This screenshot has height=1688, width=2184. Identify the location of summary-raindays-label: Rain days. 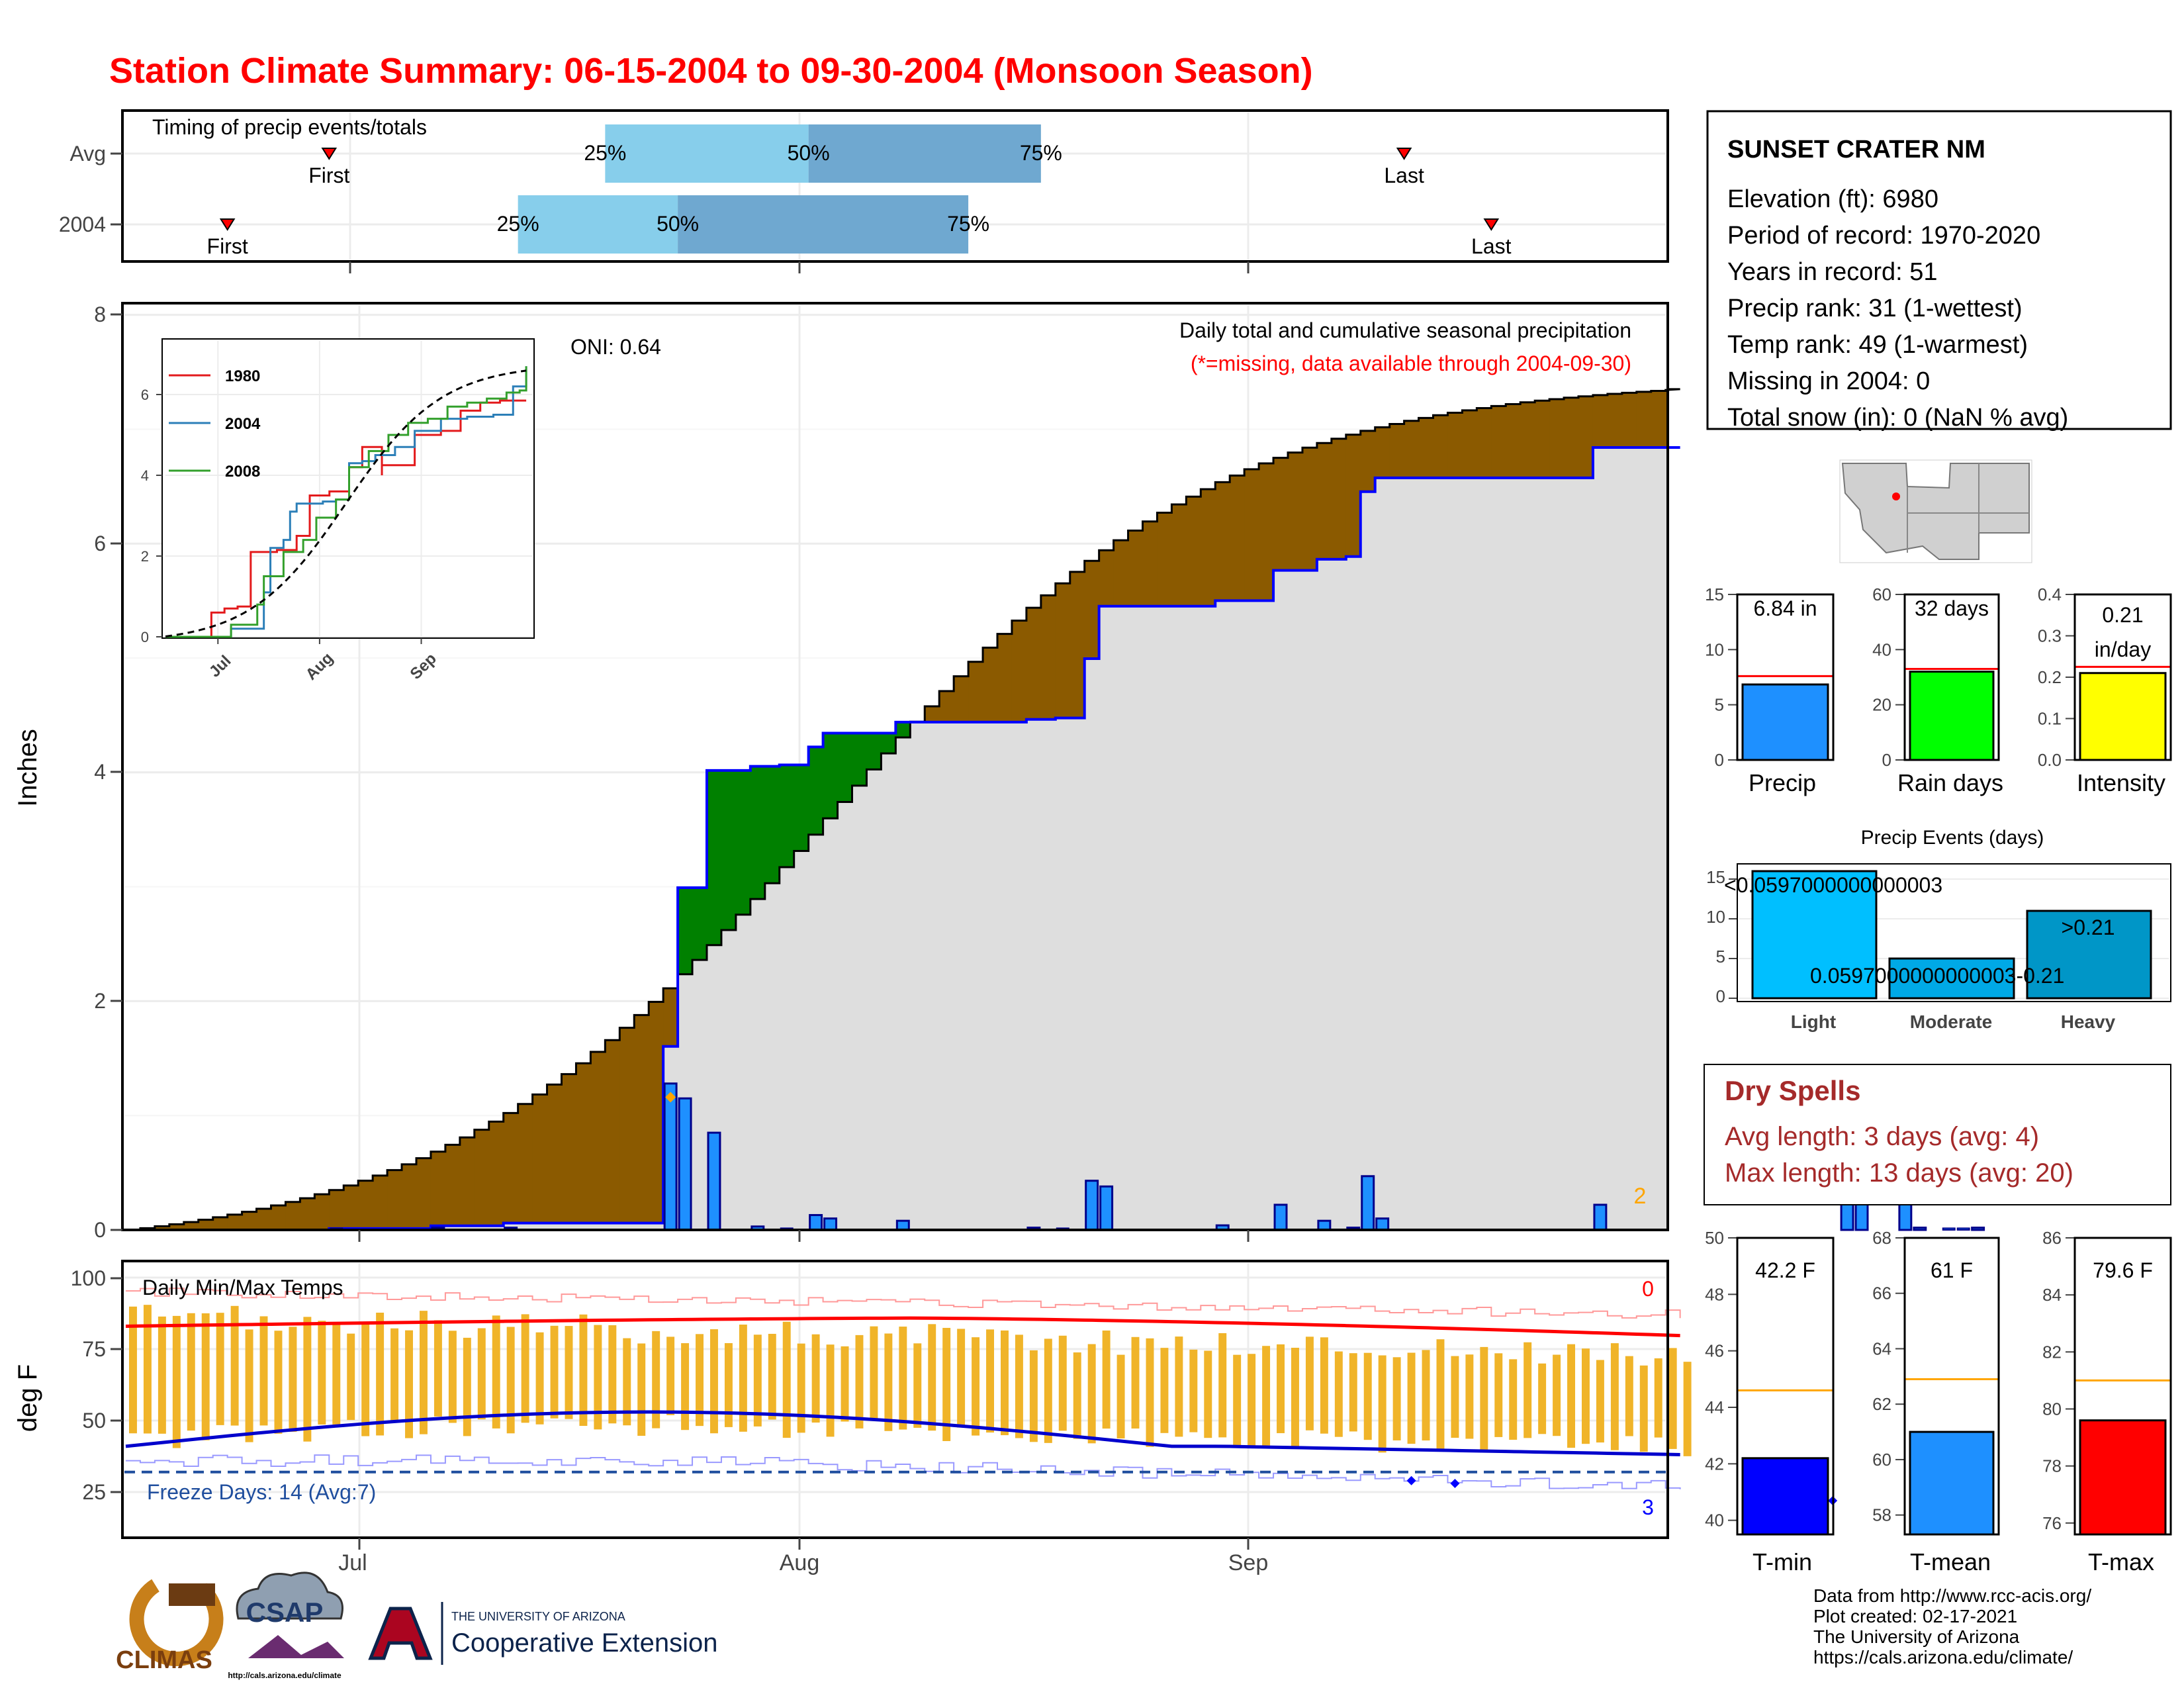
(1950, 782).